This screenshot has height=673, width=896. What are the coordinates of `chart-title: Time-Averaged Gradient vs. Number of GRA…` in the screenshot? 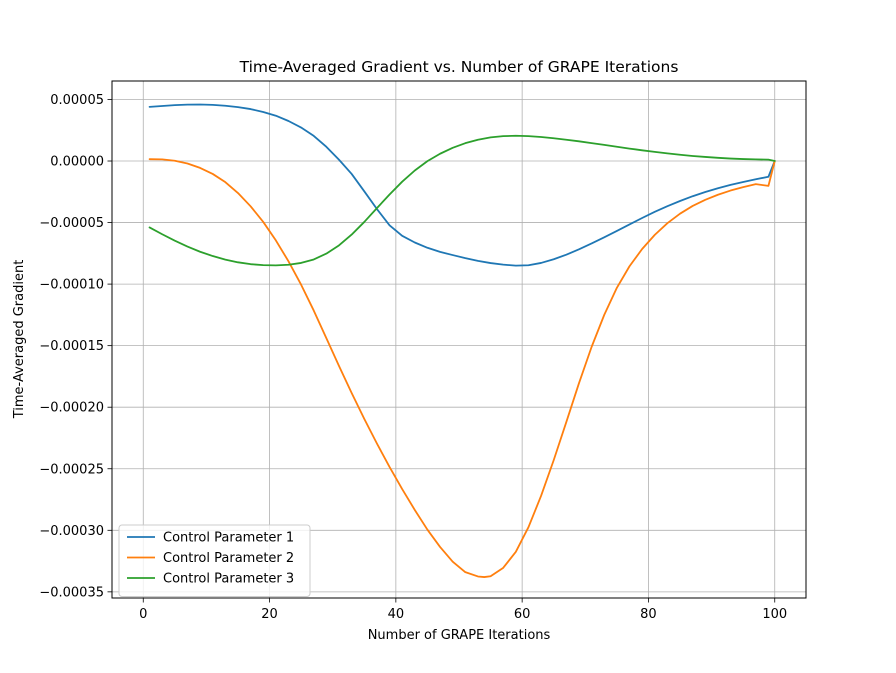 It's located at (459, 67).